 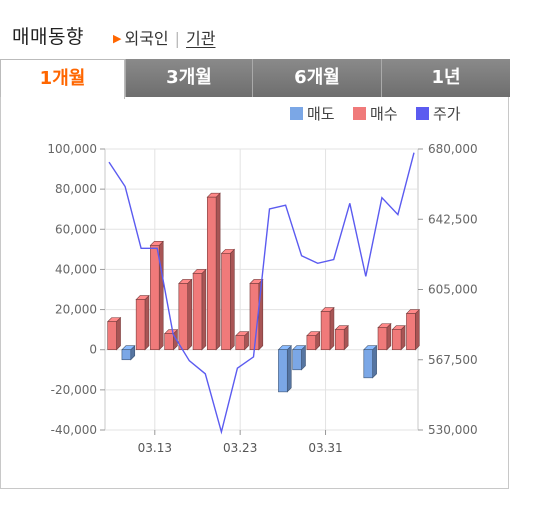 What do you see at coordinates (453, 430) in the screenshot?
I see `right-tick-label: 530,000` at bounding box center [453, 430].